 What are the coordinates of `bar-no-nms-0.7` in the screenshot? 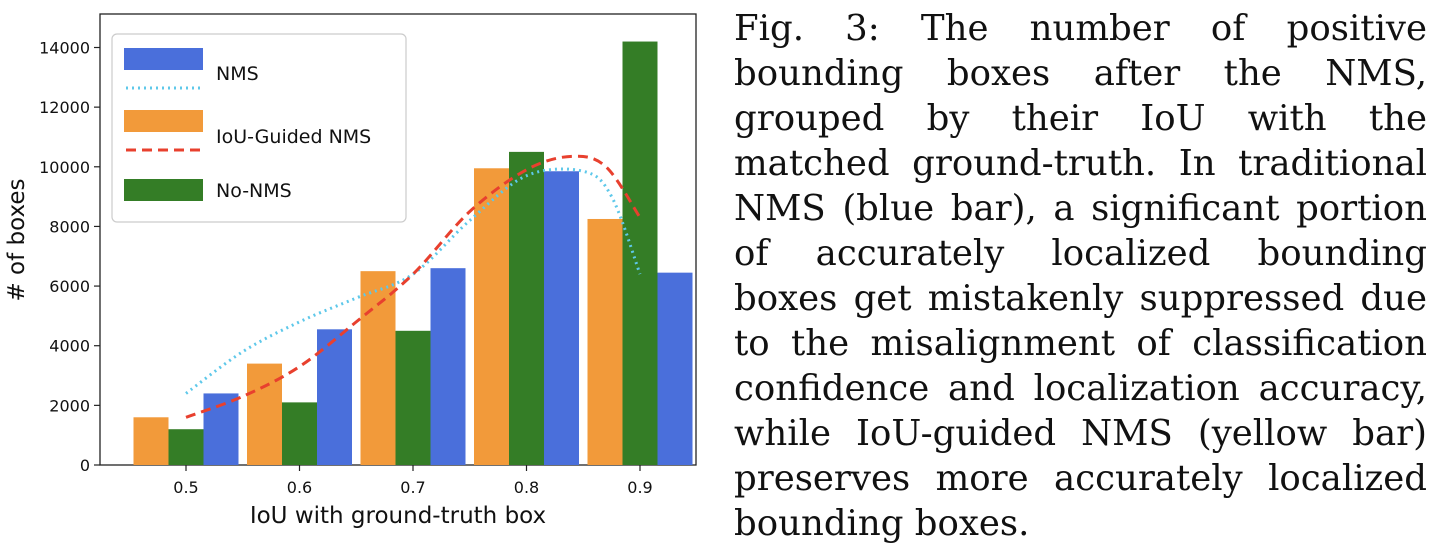 It's located at (413, 397).